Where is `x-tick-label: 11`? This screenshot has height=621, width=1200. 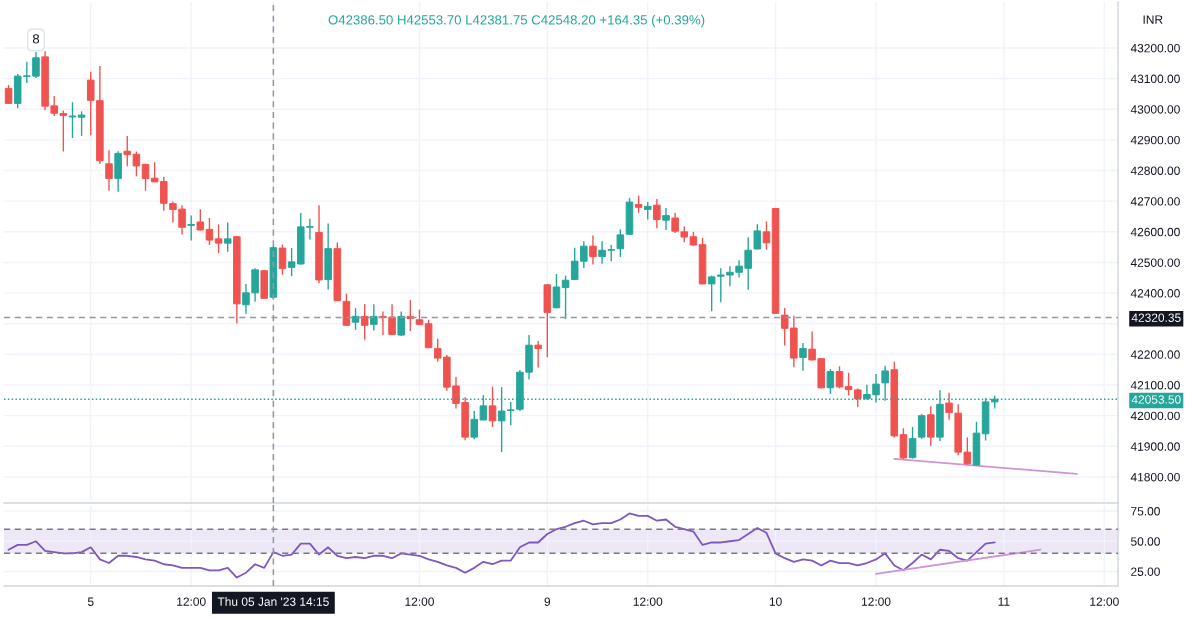 x-tick-label: 11 is located at coordinates (1004, 601).